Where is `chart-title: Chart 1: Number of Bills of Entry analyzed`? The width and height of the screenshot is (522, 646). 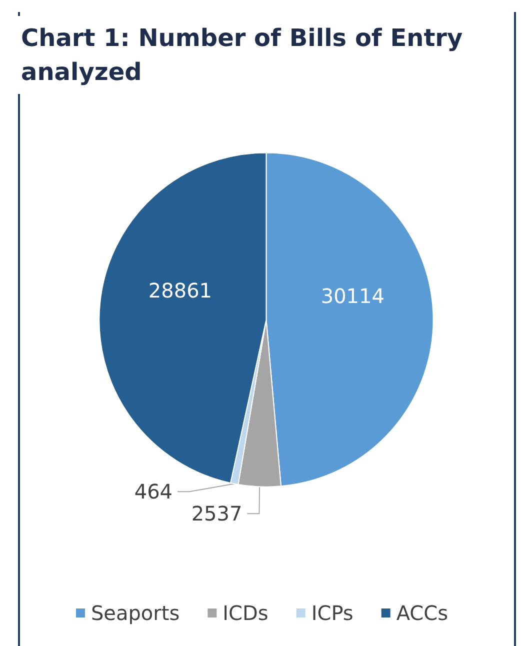 chart-title: Chart 1: Number of Bills of Entry analyzed is located at coordinates (246, 55).